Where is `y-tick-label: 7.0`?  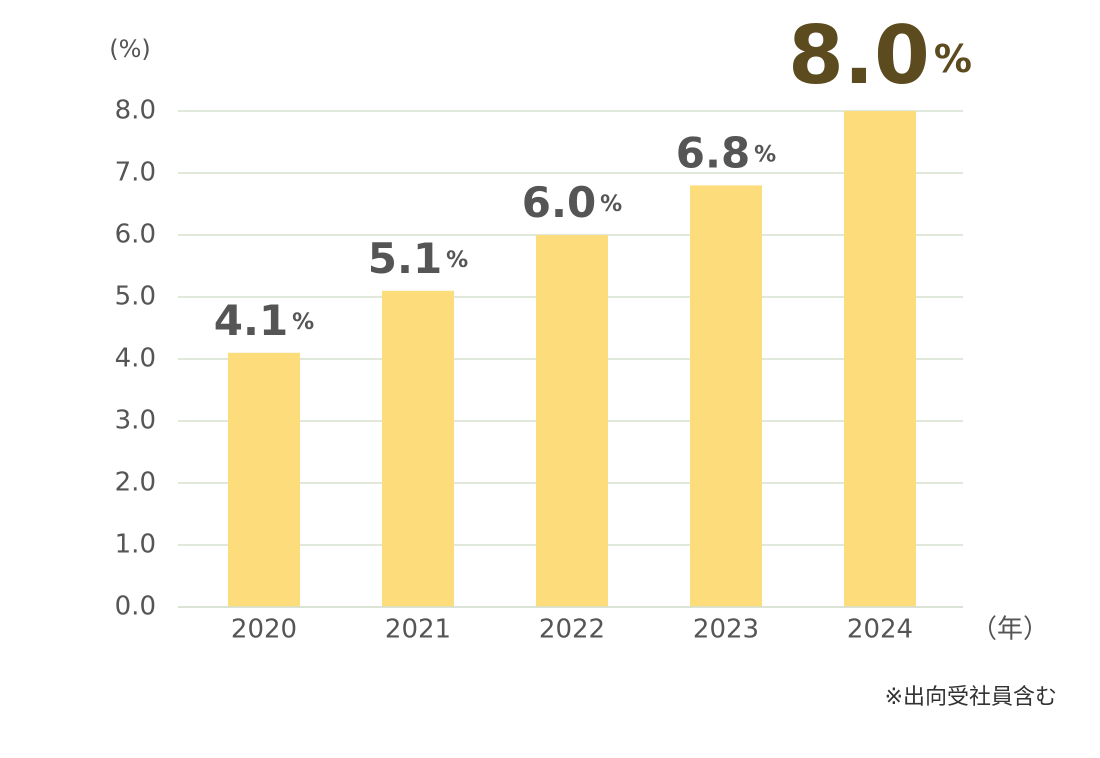
y-tick-label: 7.0 is located at coordinates (135, 173).